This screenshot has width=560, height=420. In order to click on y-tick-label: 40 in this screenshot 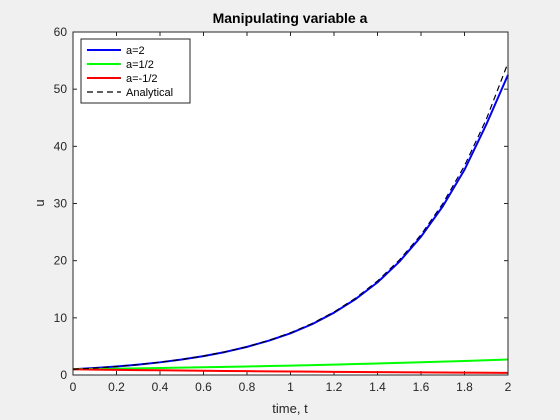, I will do `click(61, 146)`.